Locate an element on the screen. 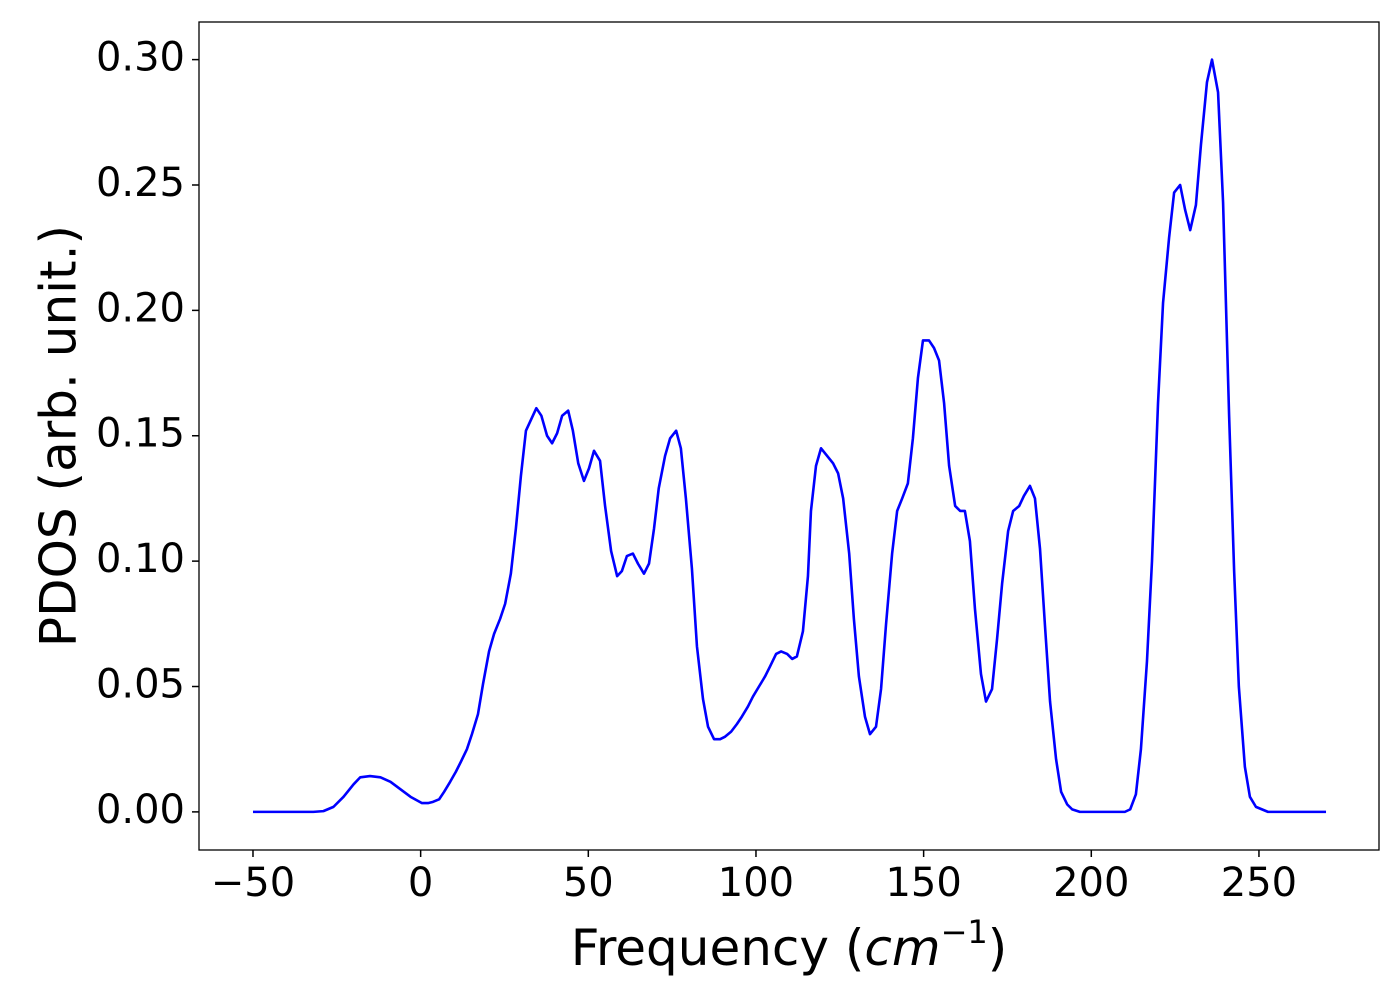 Image resolution: width=1400 pixels, height=1000 pixels. y-tick-label: 0.15 is located at coordinates (140, 434).